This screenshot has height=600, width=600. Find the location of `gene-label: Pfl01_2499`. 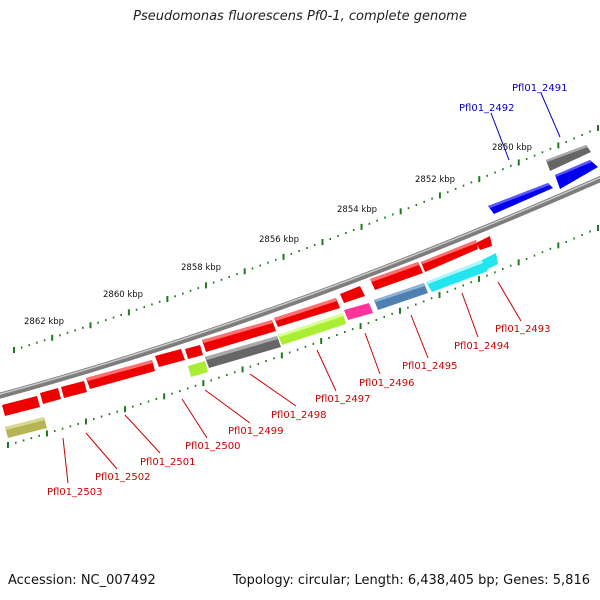

gene-label: Pfl01_2499 is located at coordinates (256, 431).